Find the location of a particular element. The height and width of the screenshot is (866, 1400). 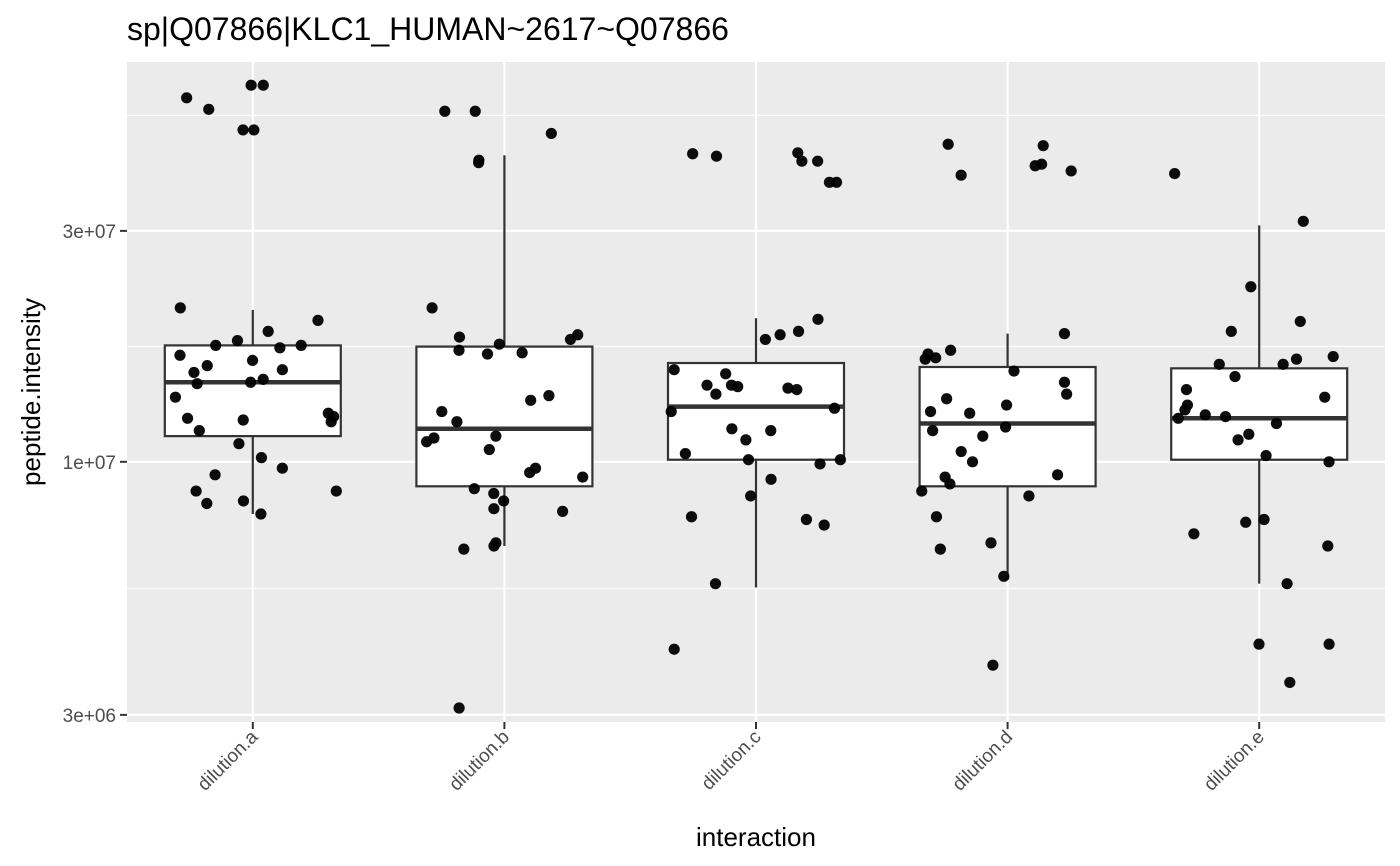

x-axis-title: interaction is located at coordinates (756, 837).